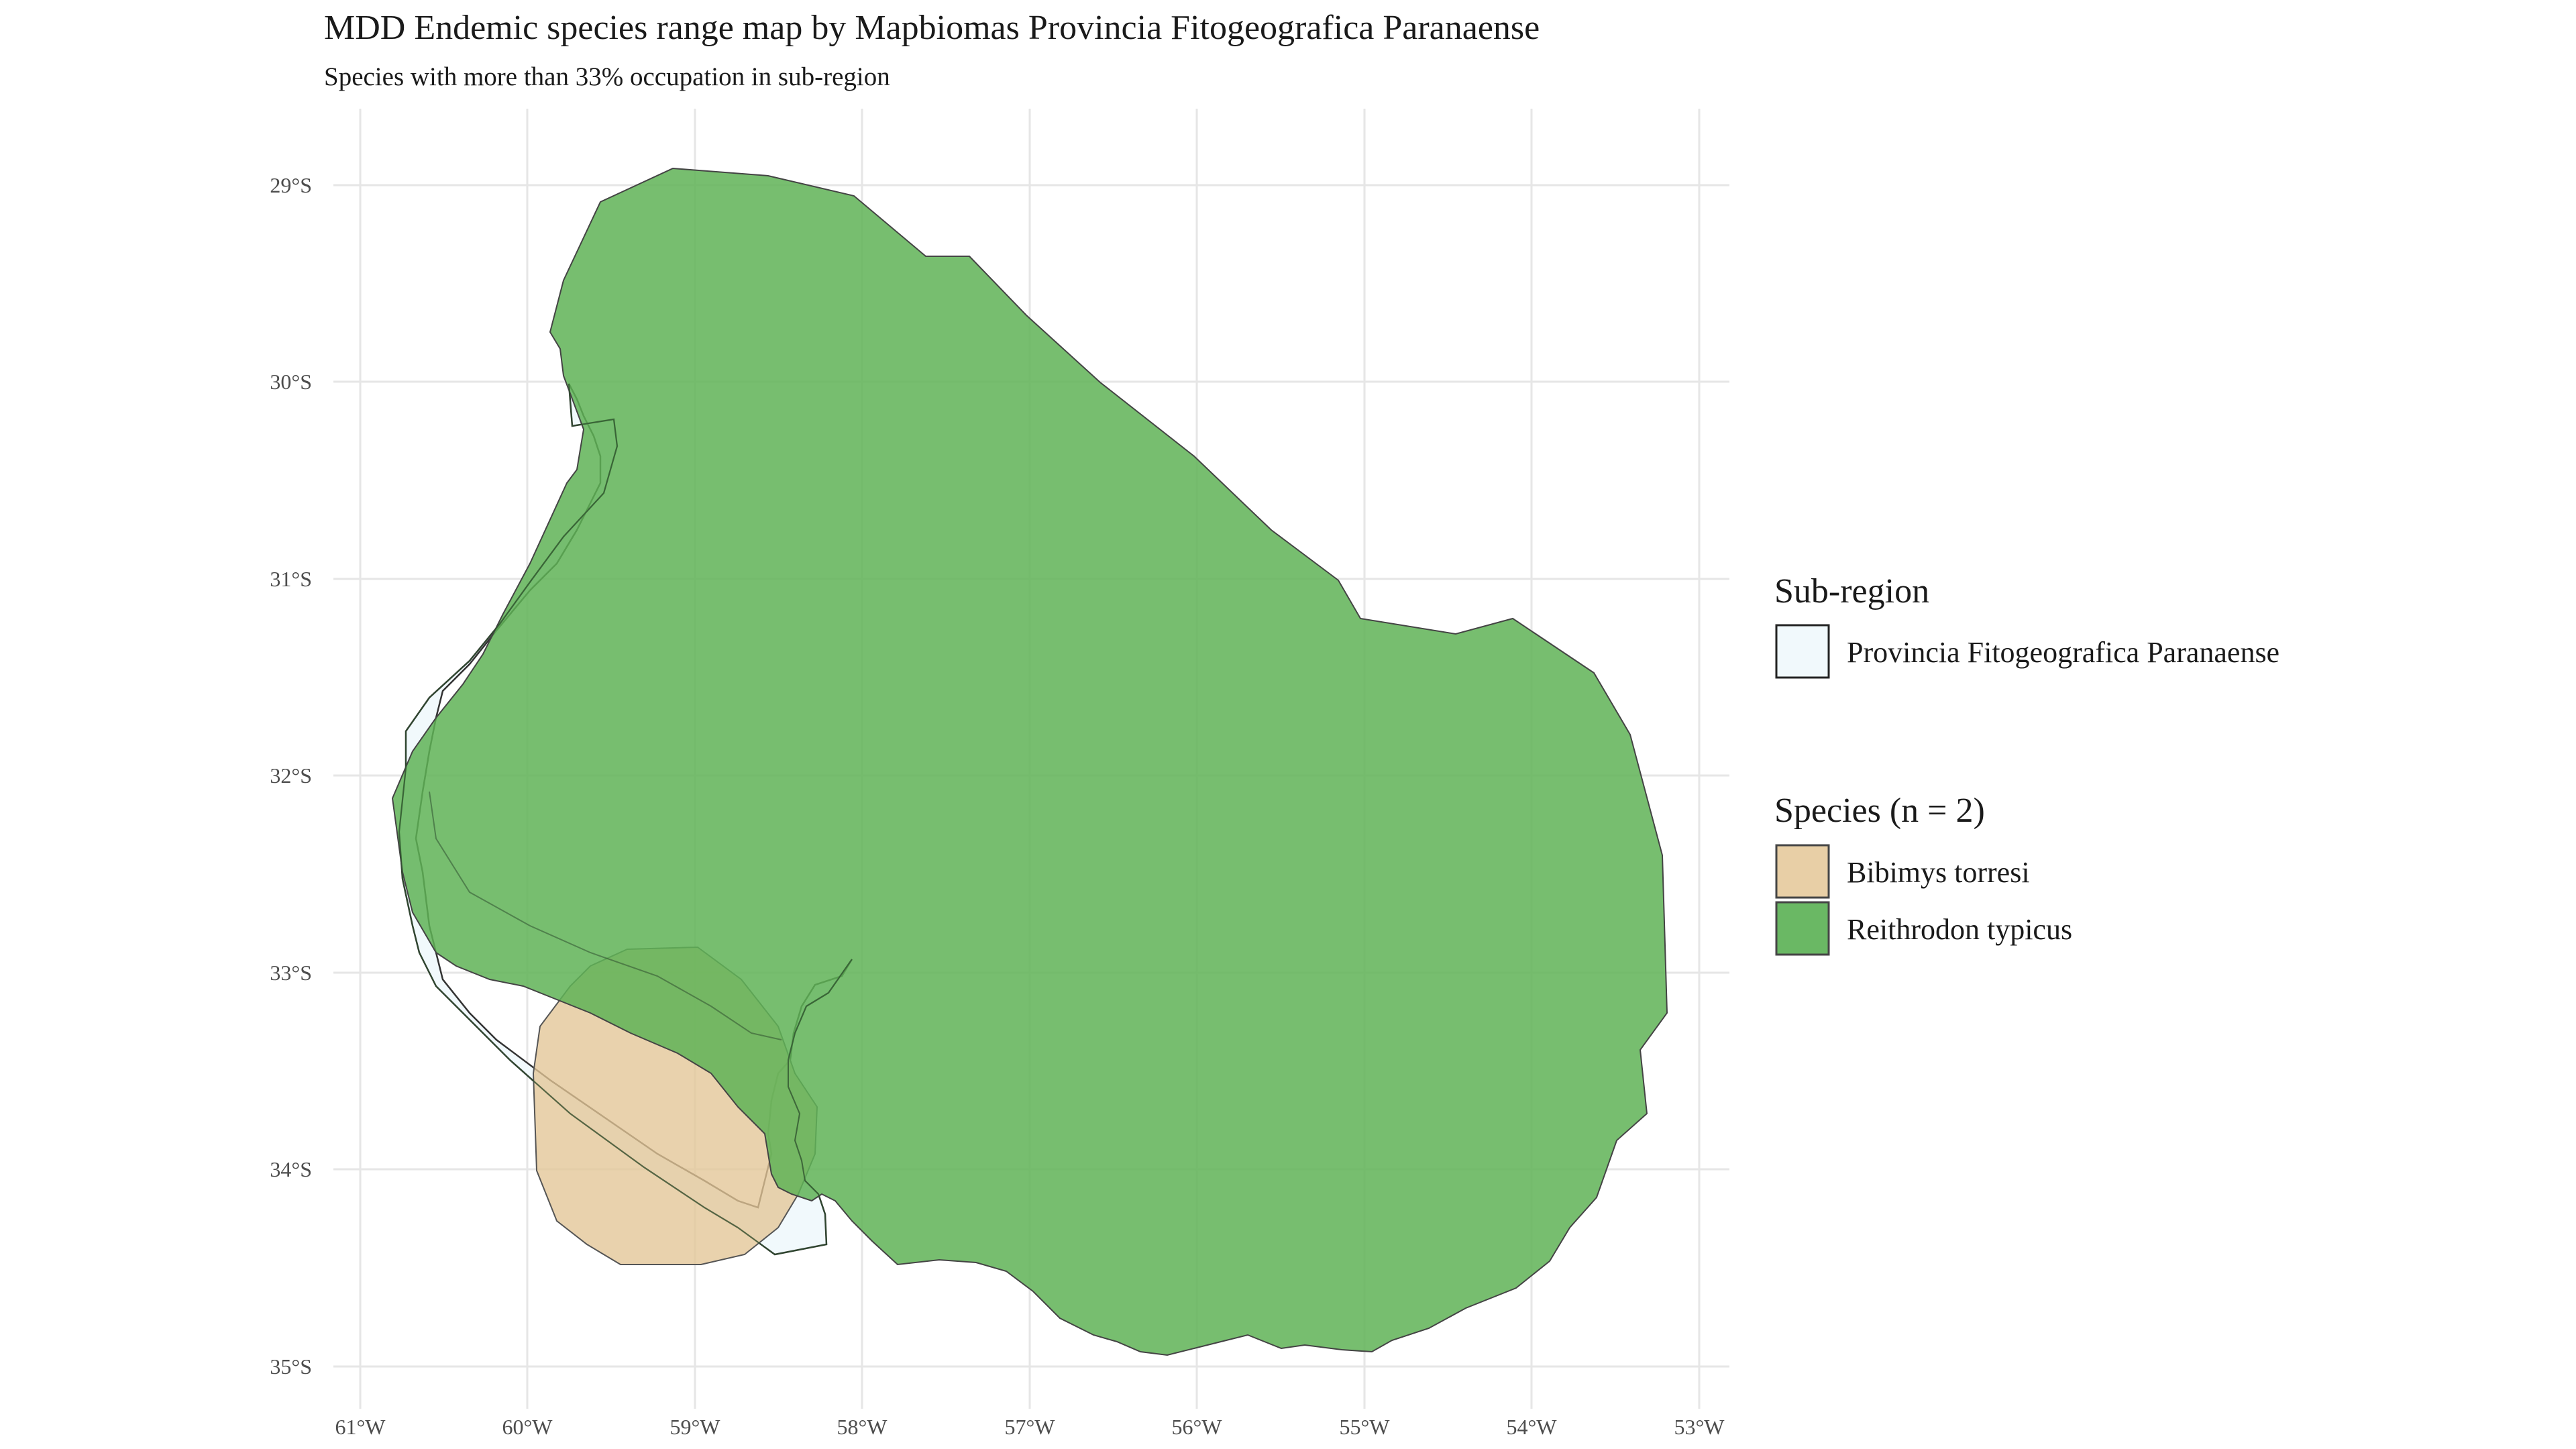  What do you see at coordinates (1879, 811) in the screenshot?
I see `legend-species-title: Species (n = 2)` at bounding box center [1879, 811].